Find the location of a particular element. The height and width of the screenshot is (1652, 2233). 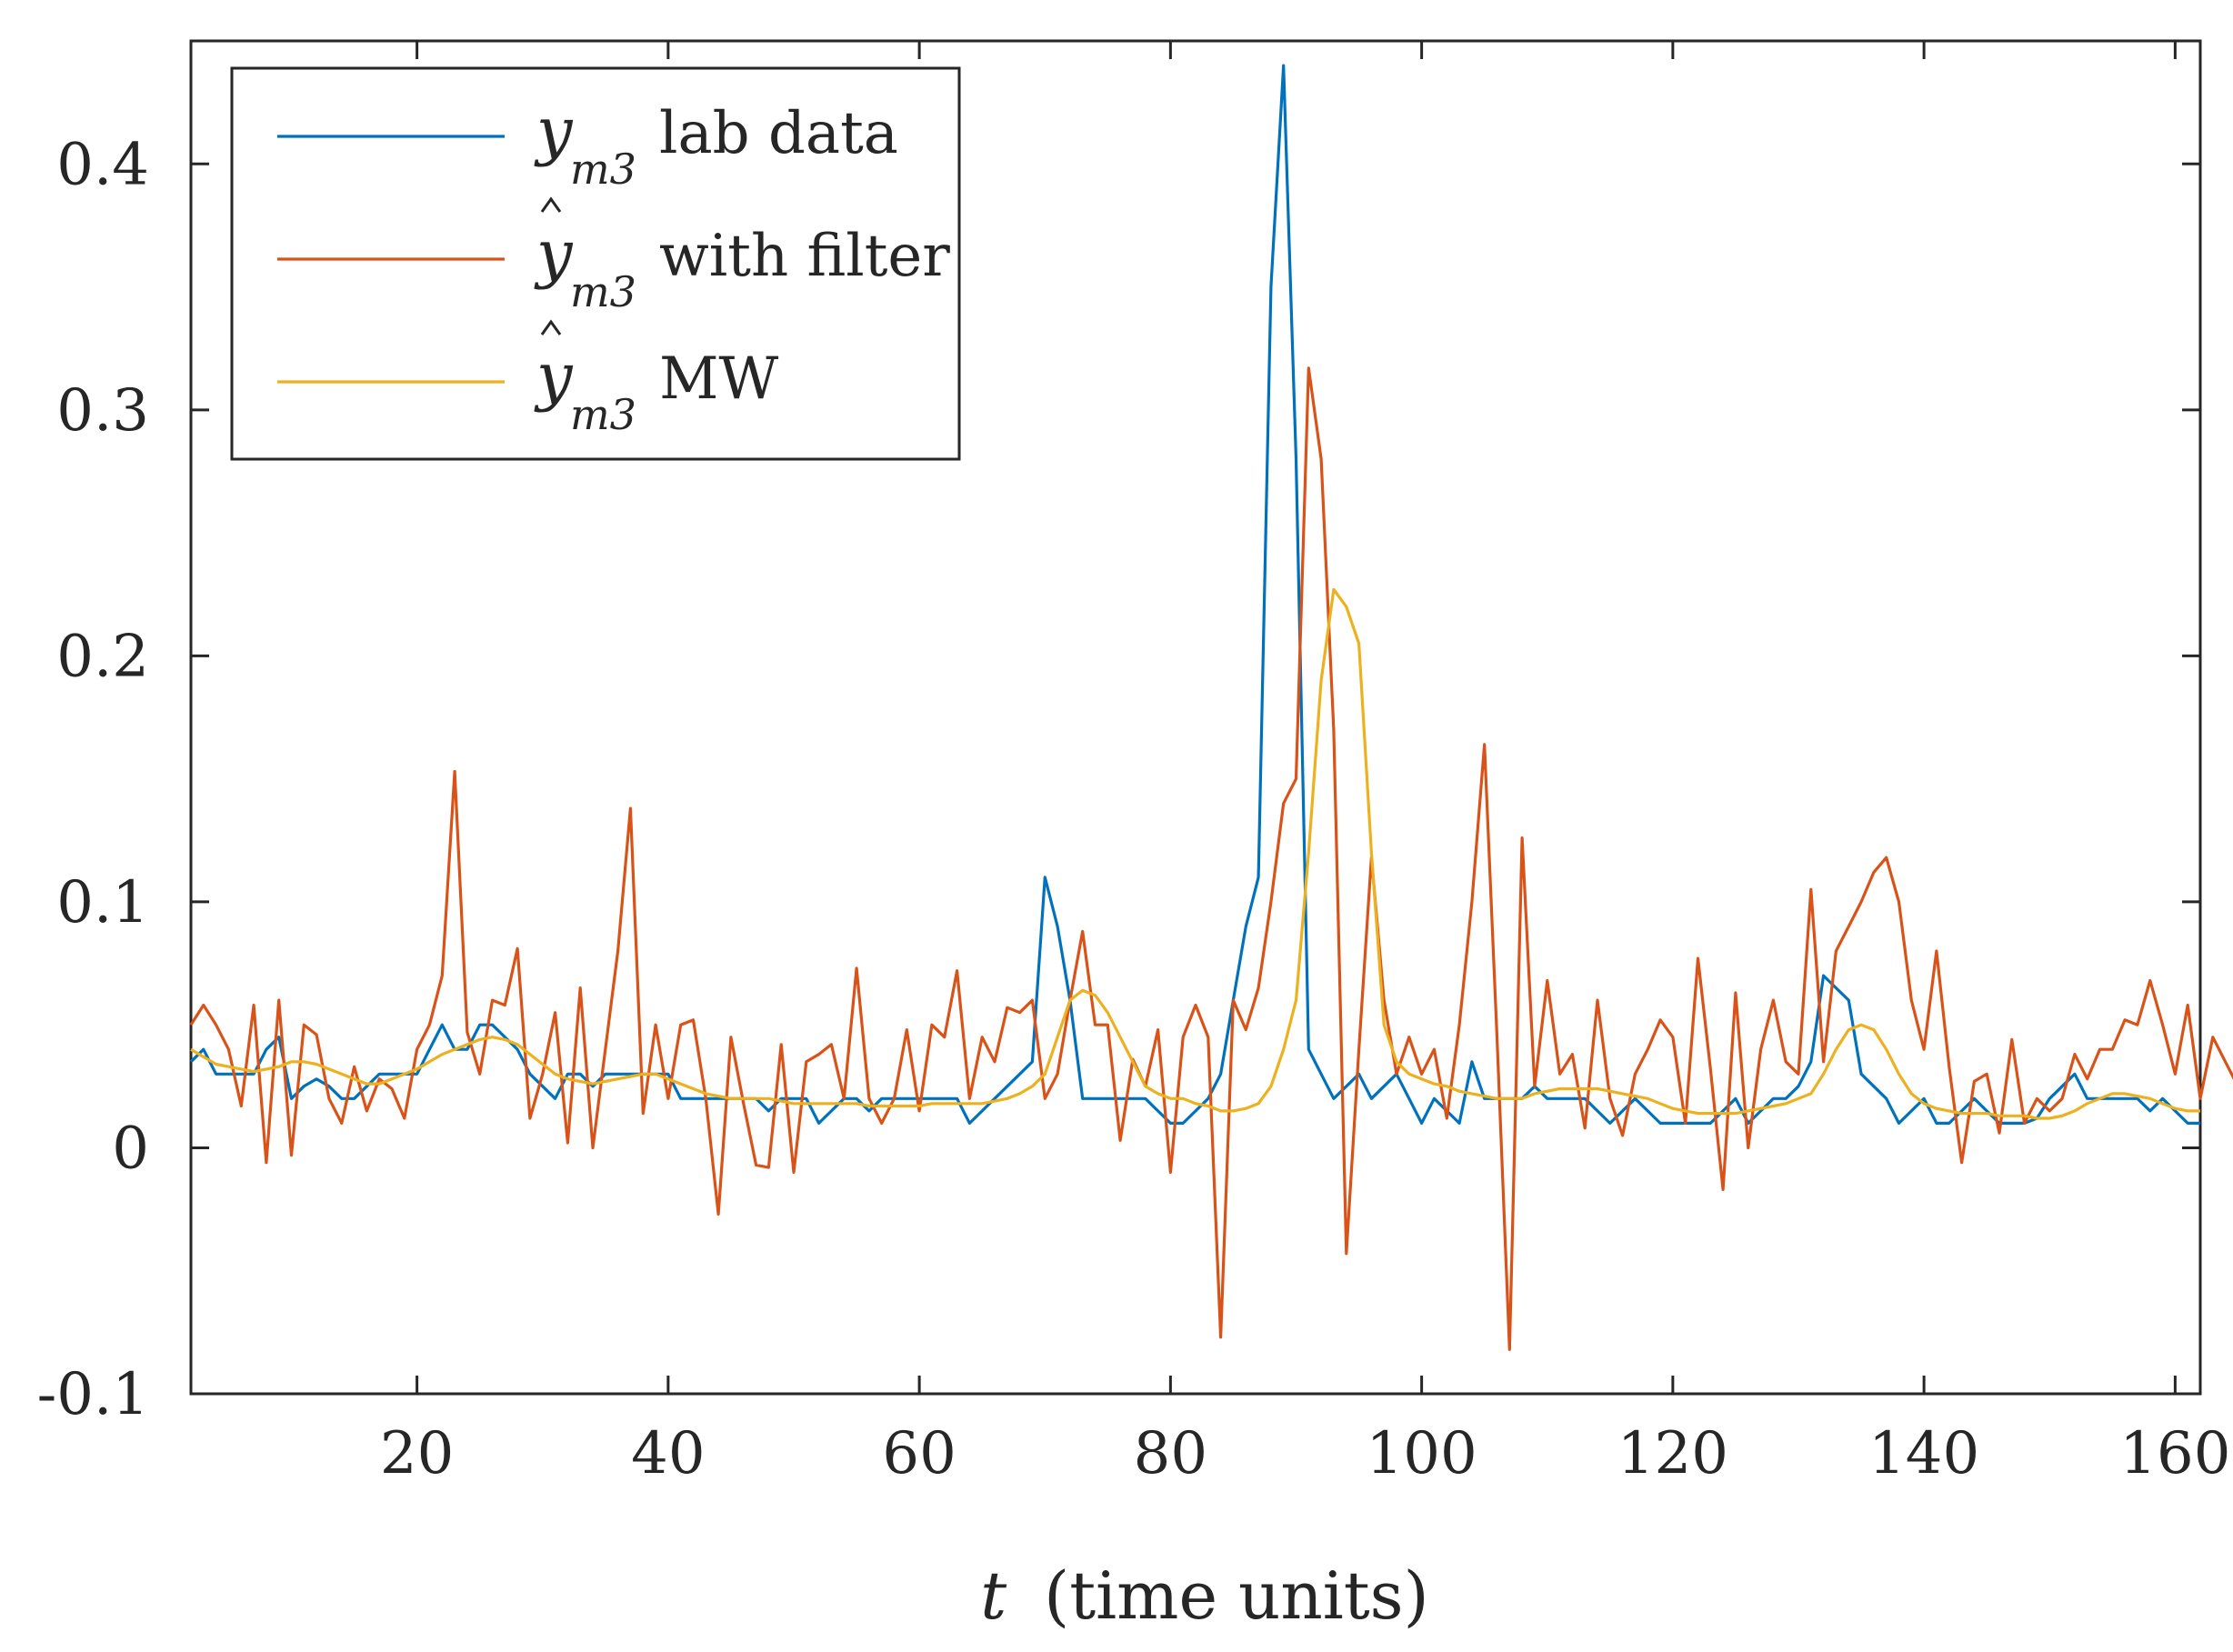

legend-box is located at coordinates (595, 263).